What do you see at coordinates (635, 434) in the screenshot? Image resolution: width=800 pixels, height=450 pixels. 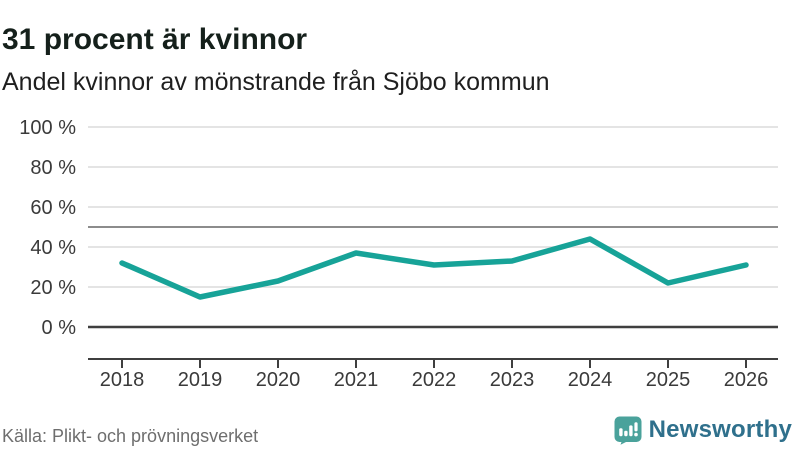 I see `logo-exclamation-dot` at bounding box center [635, 434].